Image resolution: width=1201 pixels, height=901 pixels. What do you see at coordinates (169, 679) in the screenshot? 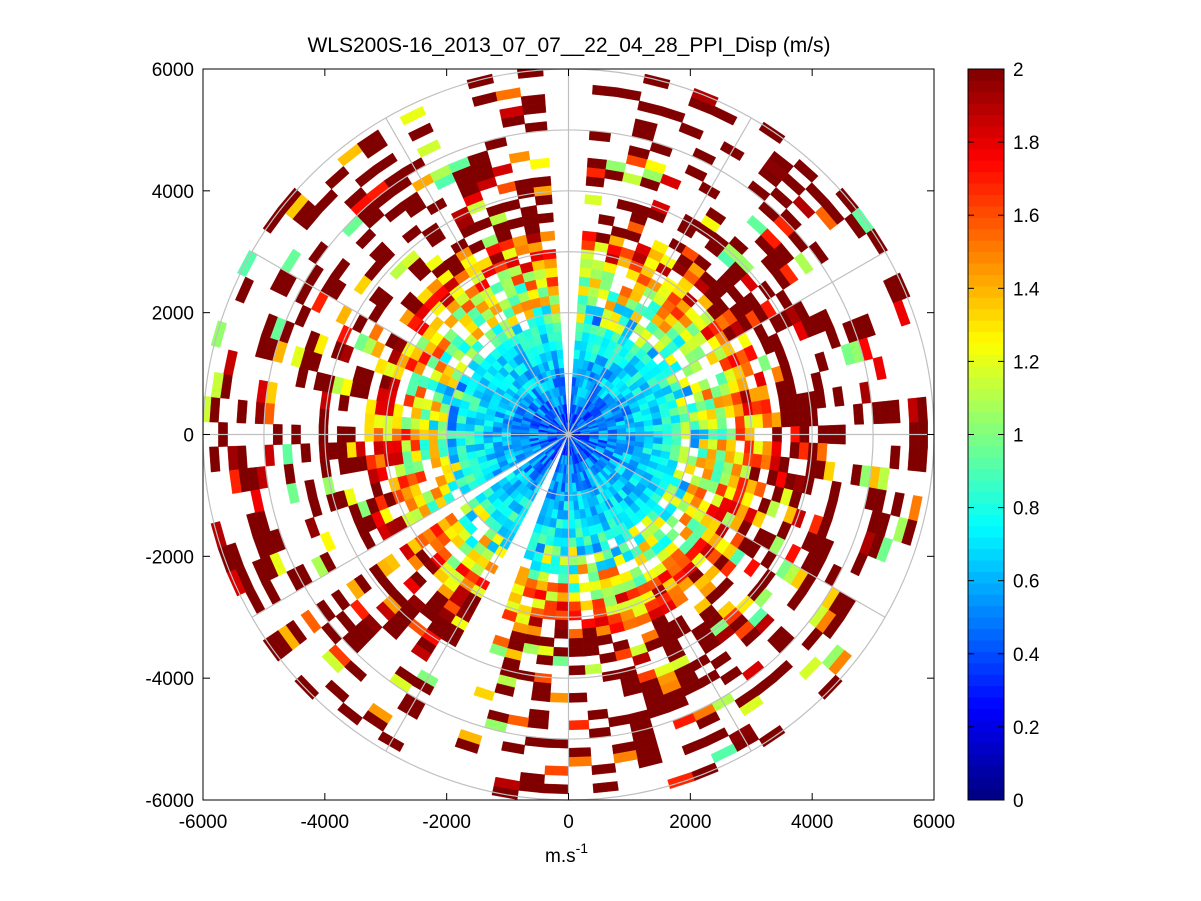
I see `y-tick-label: -4000` at bounding box center [169, 679].